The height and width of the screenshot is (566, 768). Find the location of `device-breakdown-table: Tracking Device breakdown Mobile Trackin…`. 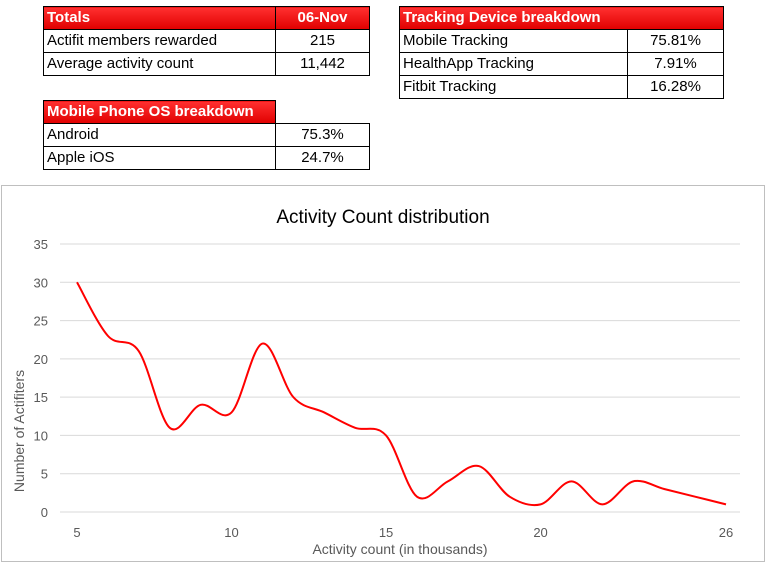

device-breakdown-table: Tracking Device breakdown Mobile Trackin… is located at coordinates (561, 52).